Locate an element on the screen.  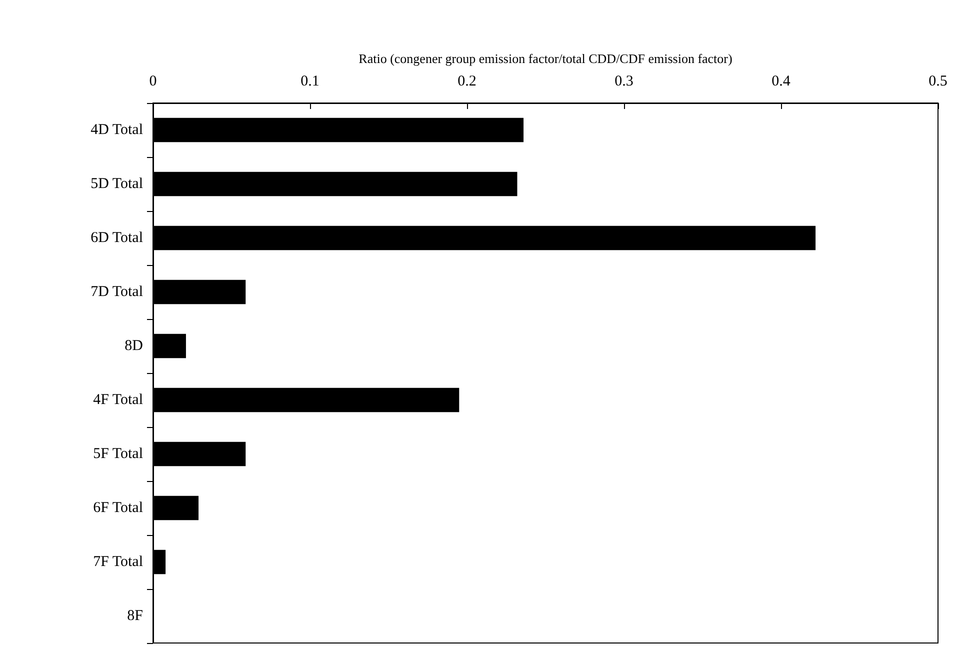
y-tick-label: 5F Total is located at coordinates (118, 454).